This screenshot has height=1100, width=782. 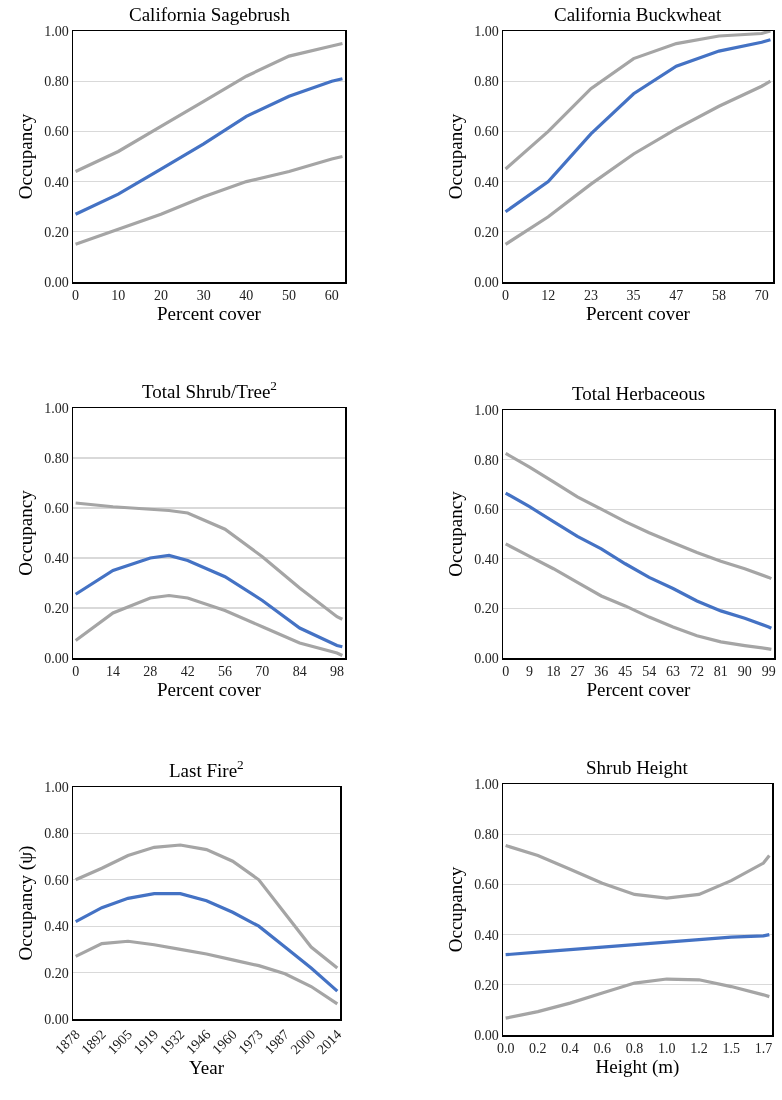 I want to click on x-tick-label: 45, so click(x=625, y=672).